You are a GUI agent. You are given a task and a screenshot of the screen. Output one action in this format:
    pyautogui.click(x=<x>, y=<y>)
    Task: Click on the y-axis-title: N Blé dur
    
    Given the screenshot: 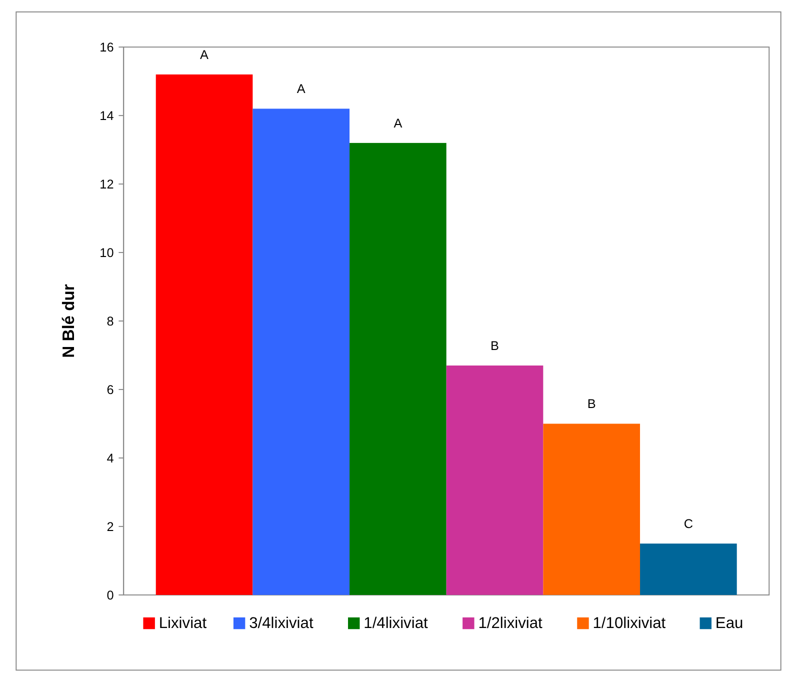 What is the action you would take?
    pyautogui.click(x=68, y=321)
    